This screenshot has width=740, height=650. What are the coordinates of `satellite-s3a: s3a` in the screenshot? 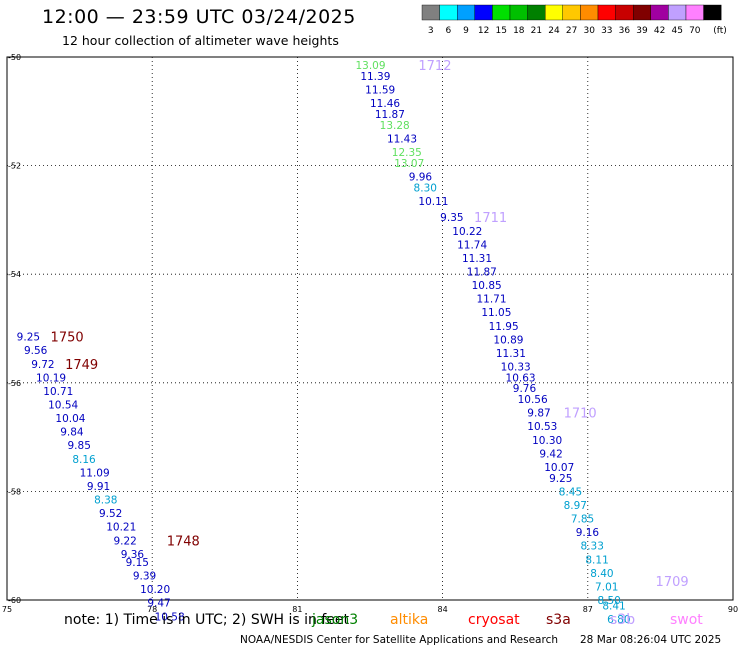 It's located at (558, 620).